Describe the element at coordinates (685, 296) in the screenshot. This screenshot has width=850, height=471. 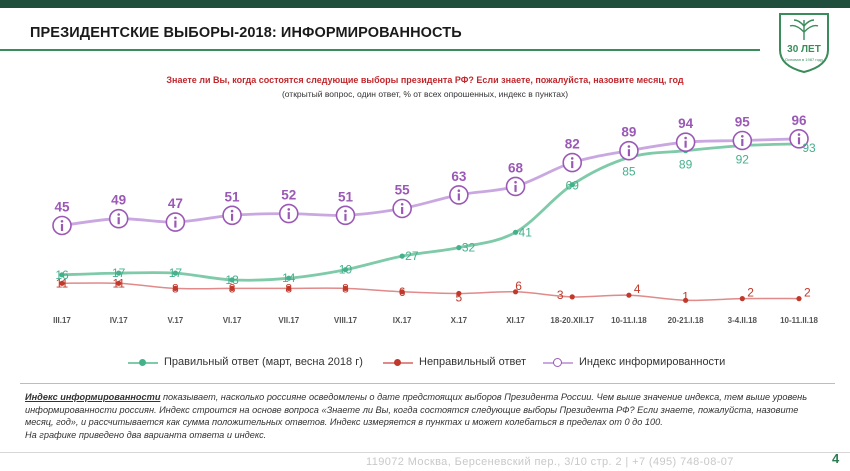
I see `wrong-value-label: 1` at that location.